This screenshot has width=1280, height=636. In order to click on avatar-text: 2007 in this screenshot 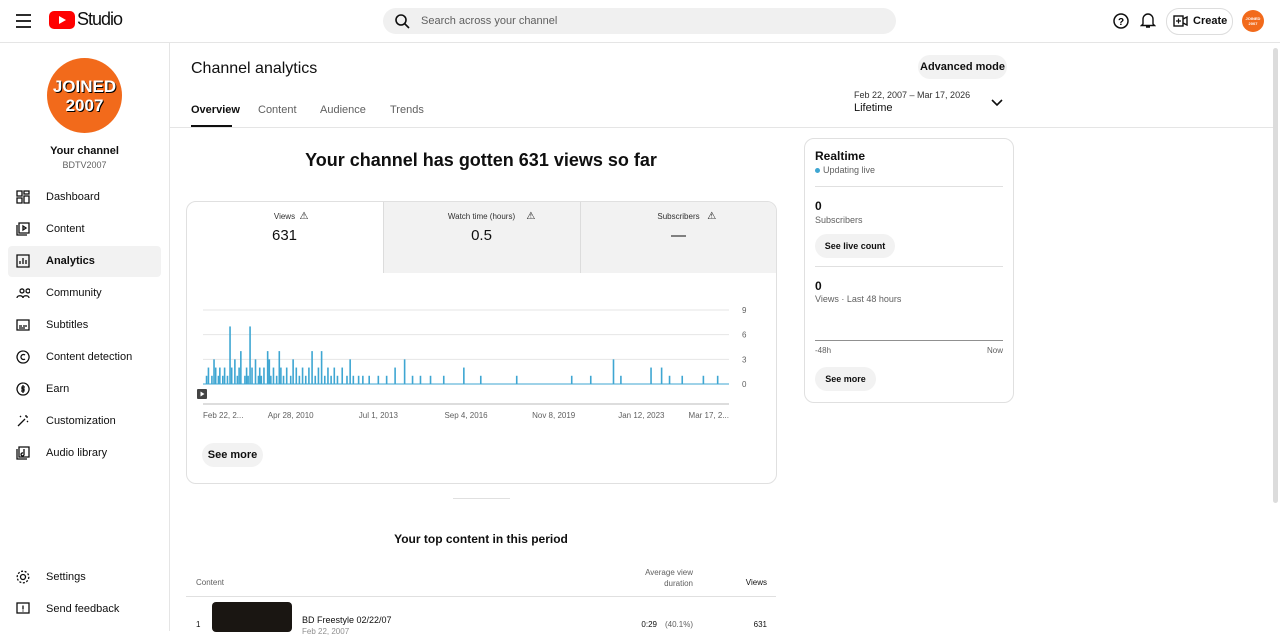, I will do `click(84, 105)`.